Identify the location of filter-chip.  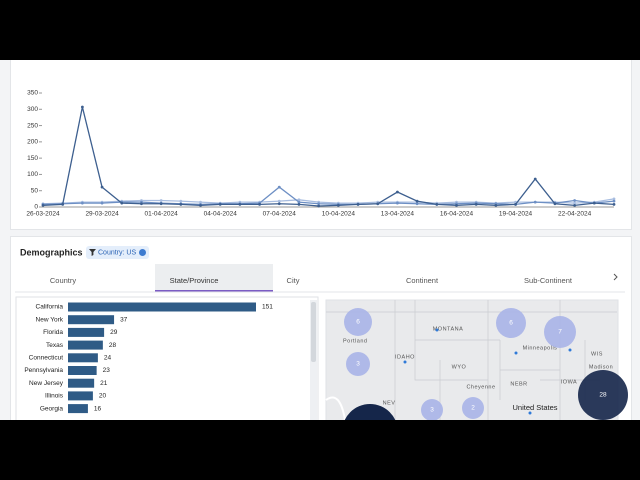
(117, 252).